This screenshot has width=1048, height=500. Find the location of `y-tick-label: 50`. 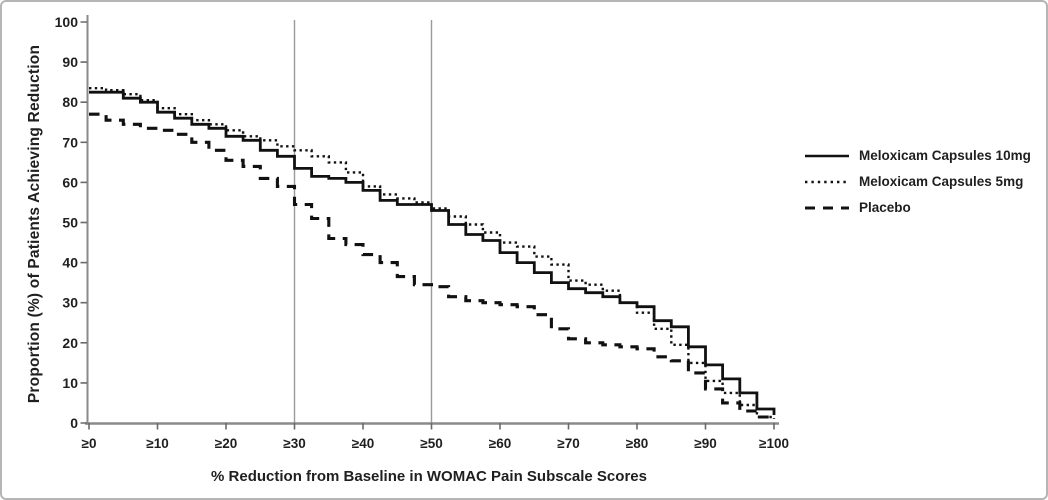

y-tick-label: 50 is located at coordinates (70, 223).